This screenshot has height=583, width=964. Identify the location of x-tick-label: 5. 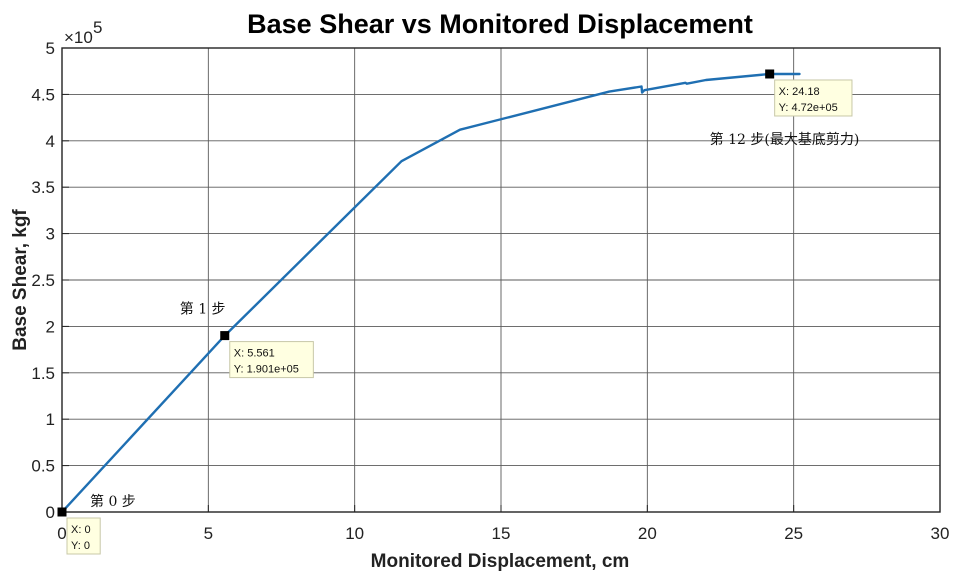
(208, 533).